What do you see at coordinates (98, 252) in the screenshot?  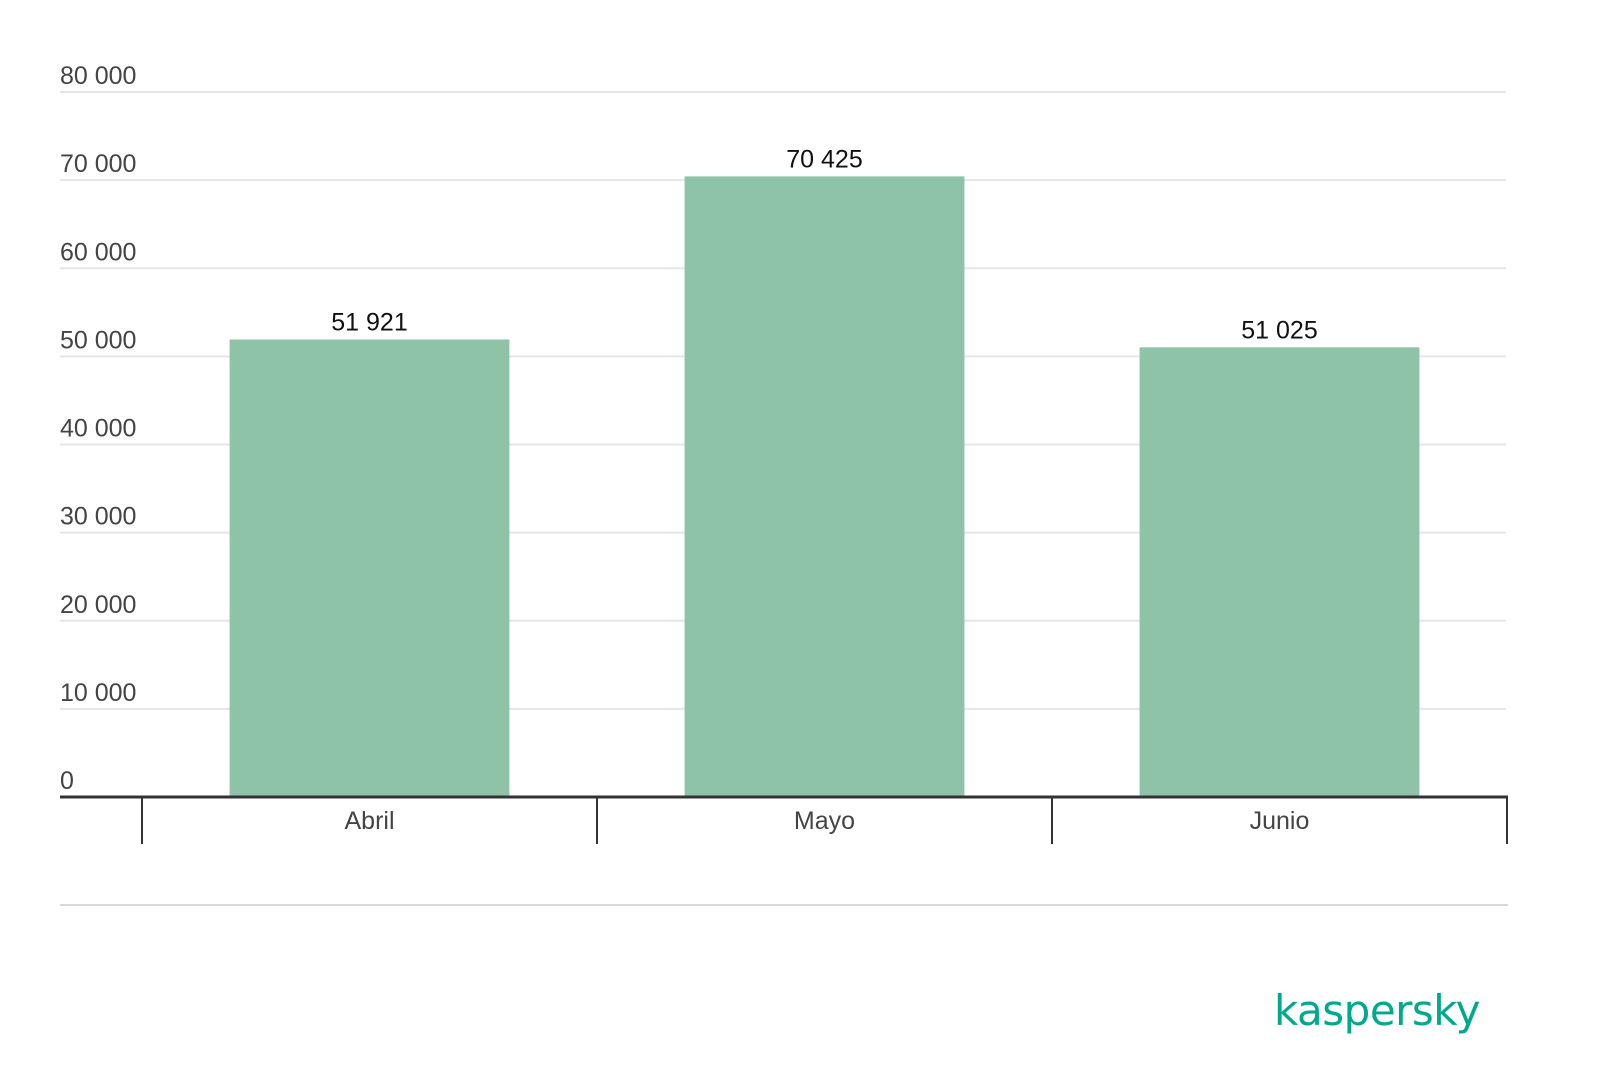 I see `y-tick-label: 60 000` at bounding box center [98, 252].